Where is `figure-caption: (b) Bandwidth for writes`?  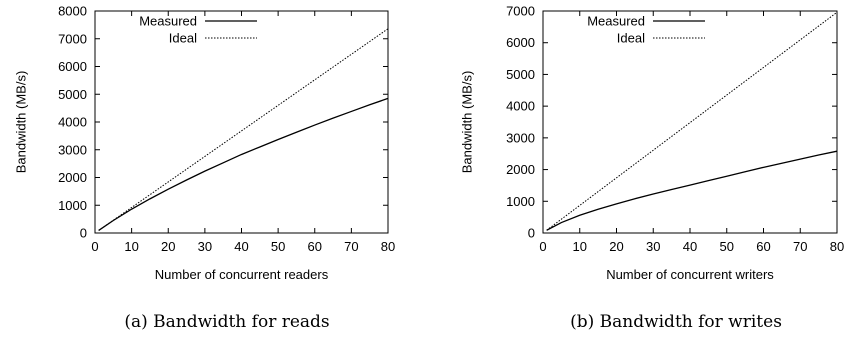 figure-caption: (b) Bandwidth for writes is located at coordinates (676, 322).